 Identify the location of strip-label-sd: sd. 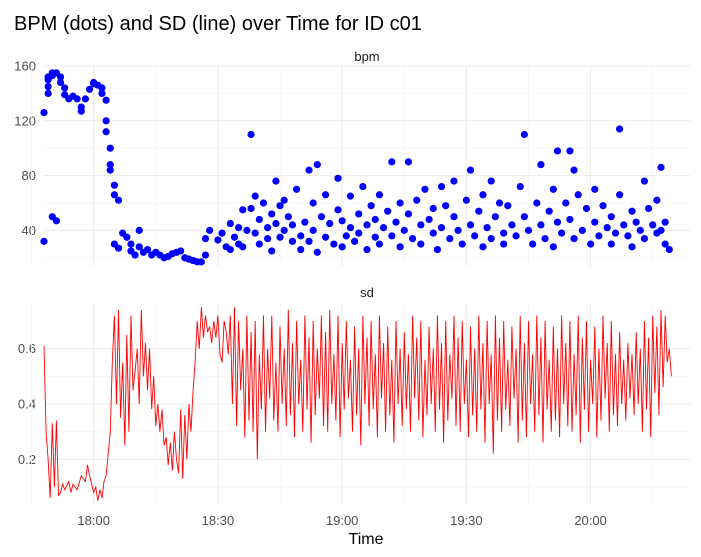
(367, 292).